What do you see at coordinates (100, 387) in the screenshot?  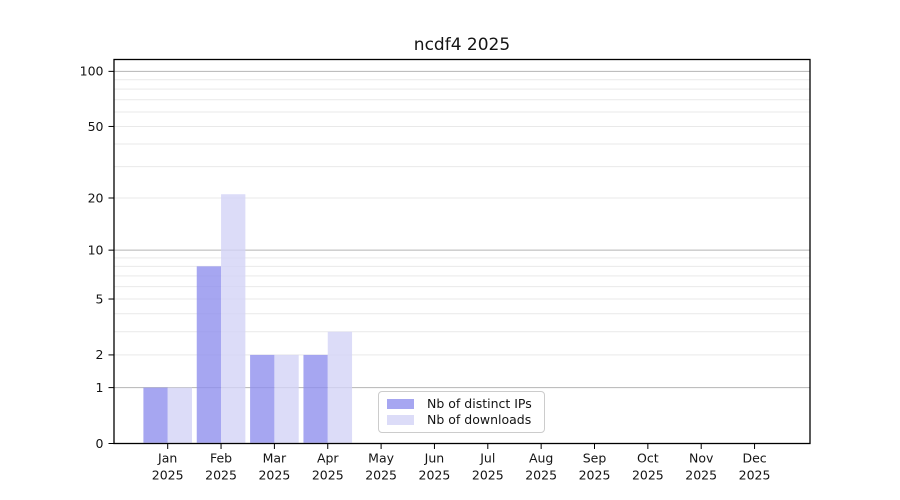 I see `y-tick-label: 1` at bounding box center [100, 387].